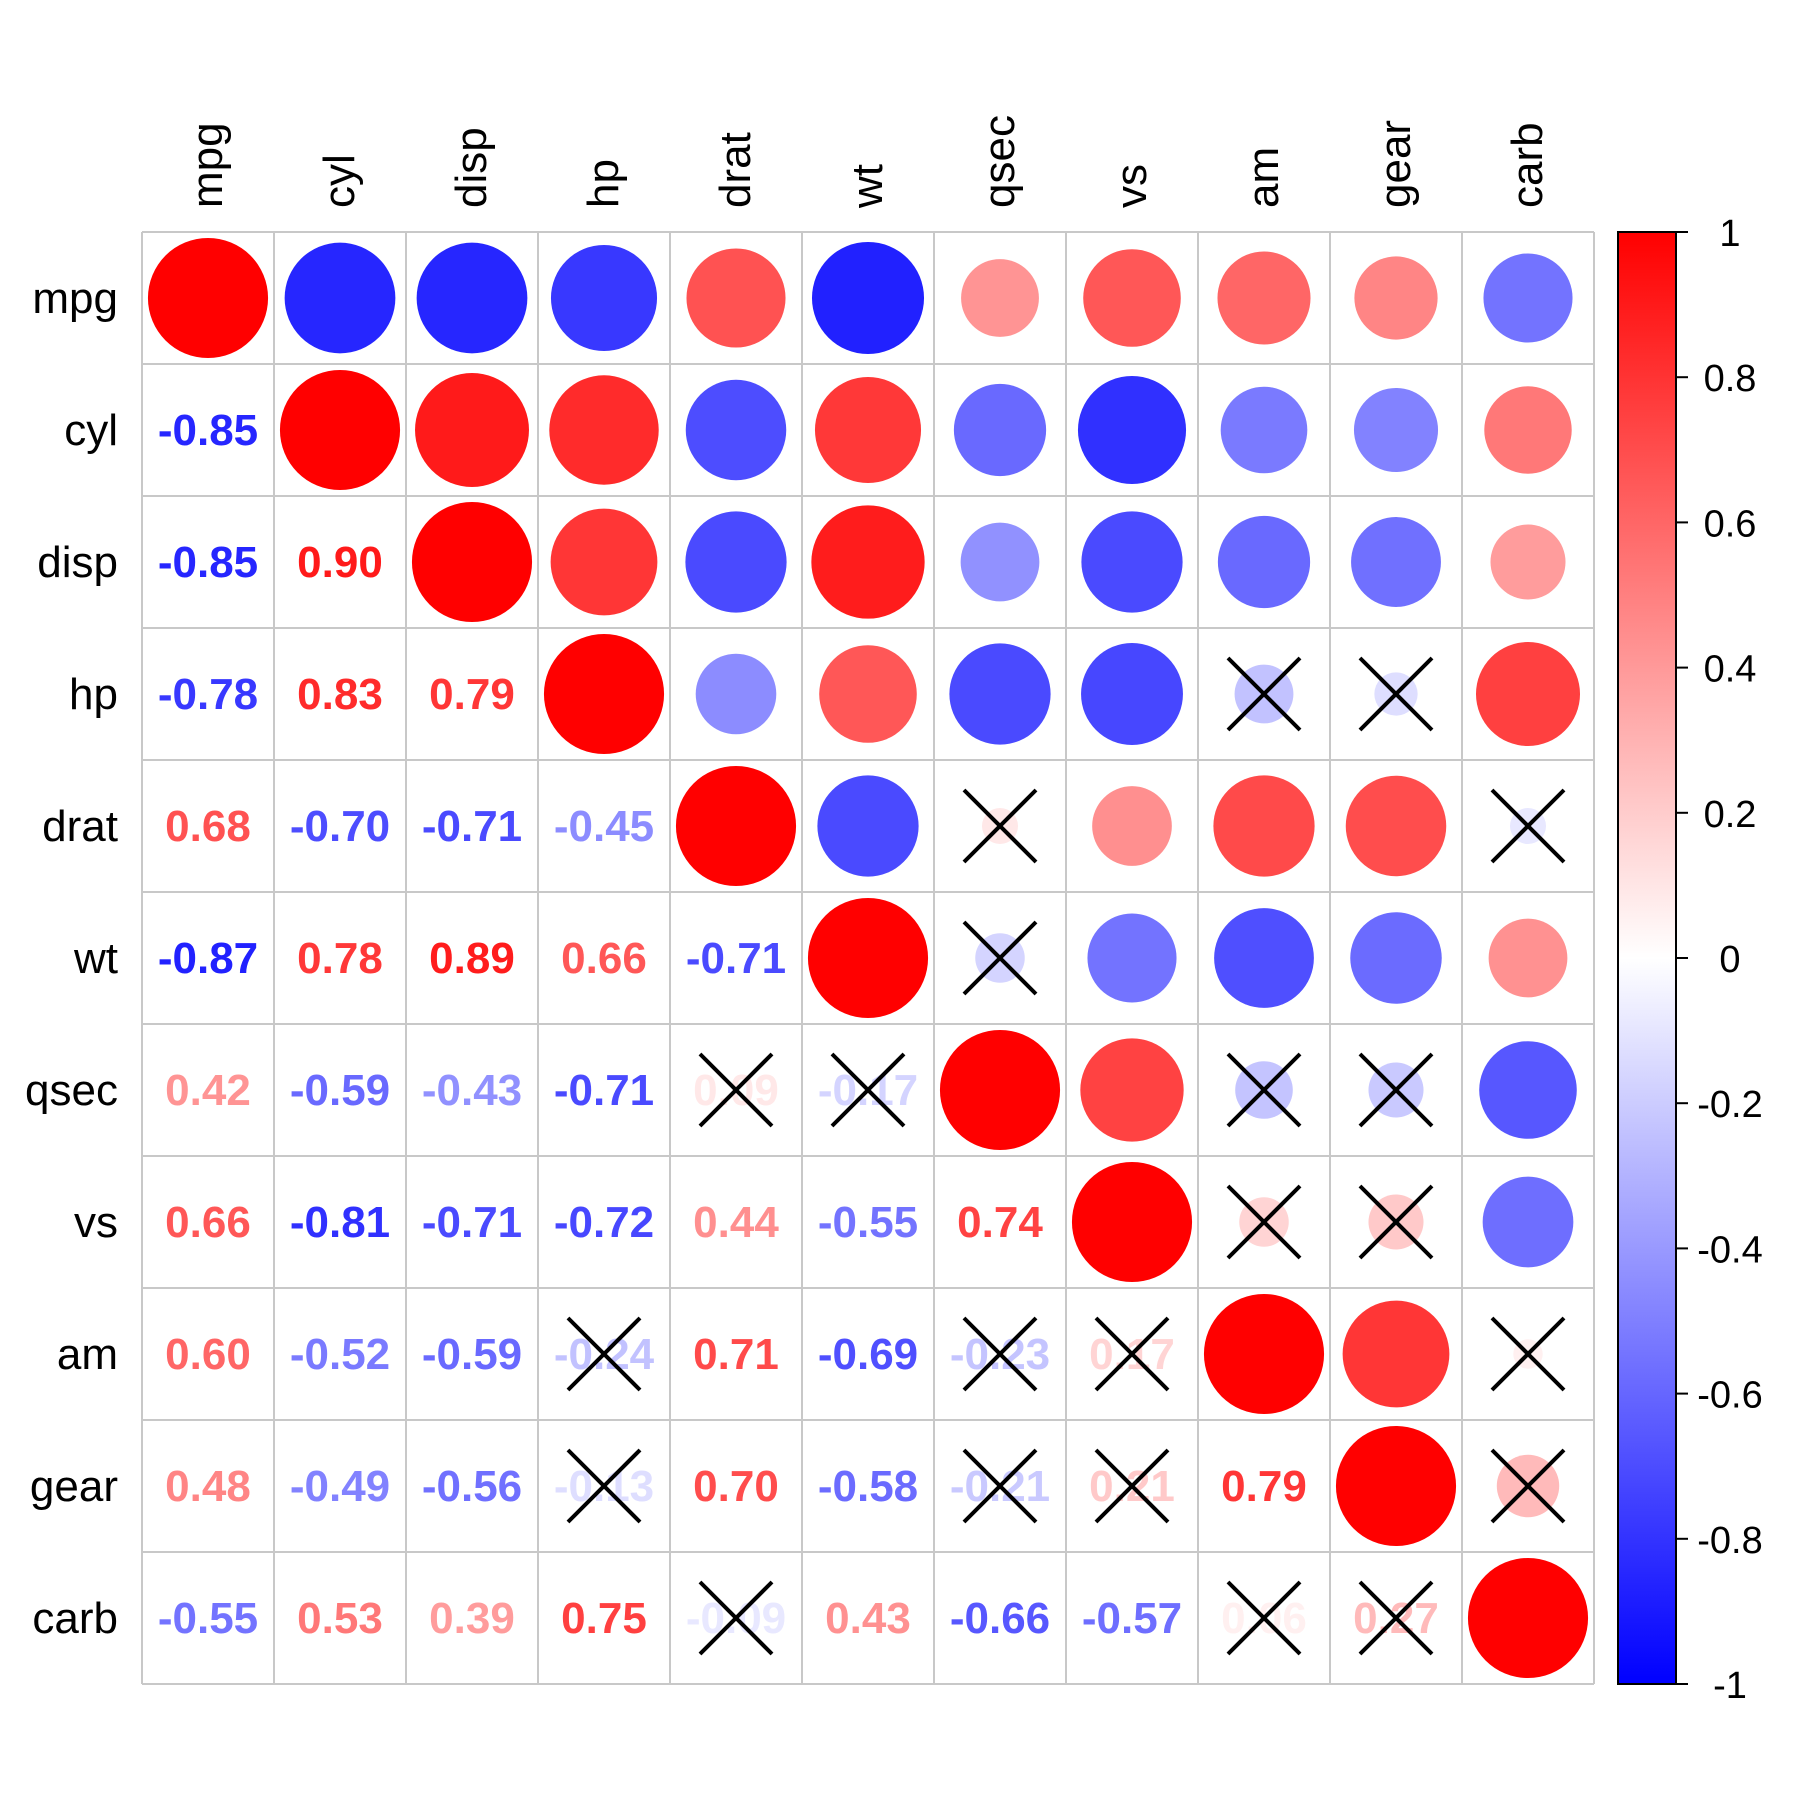 Image resolution: width=1800 pixels, height=1800 pixels. Describe the element at coordinates (208, 1486) in the screenshot. I see `corr-value-gear-mpg: 0.48` at that location.